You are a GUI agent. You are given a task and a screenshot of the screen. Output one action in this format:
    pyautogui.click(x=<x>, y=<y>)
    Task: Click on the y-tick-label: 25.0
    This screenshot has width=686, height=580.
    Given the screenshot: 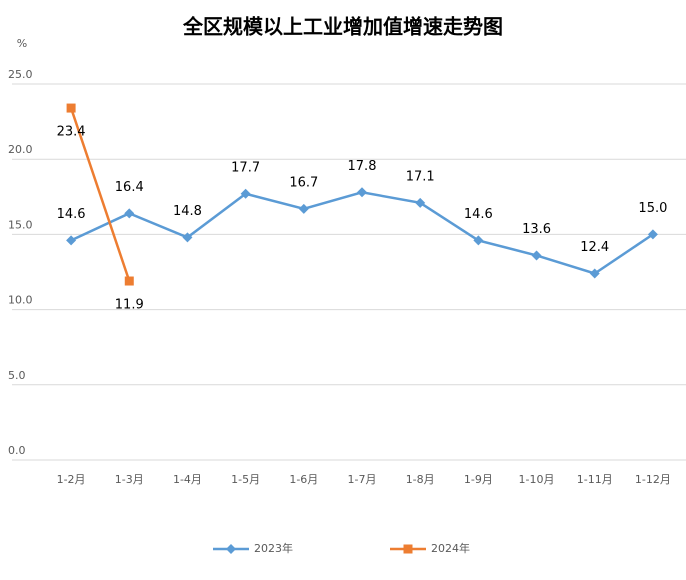 What is the action you would take?
    pyautogui.click(x=20, y=74)
    